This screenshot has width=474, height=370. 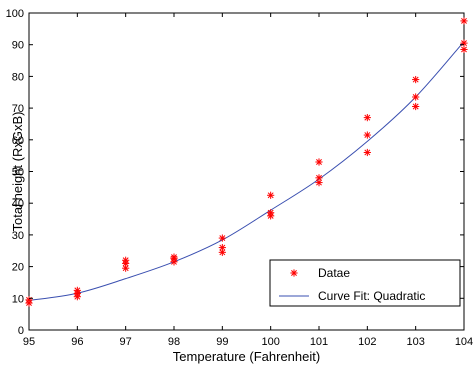 I want to click on y-tick-label: 40, so click(x=18, y=204).